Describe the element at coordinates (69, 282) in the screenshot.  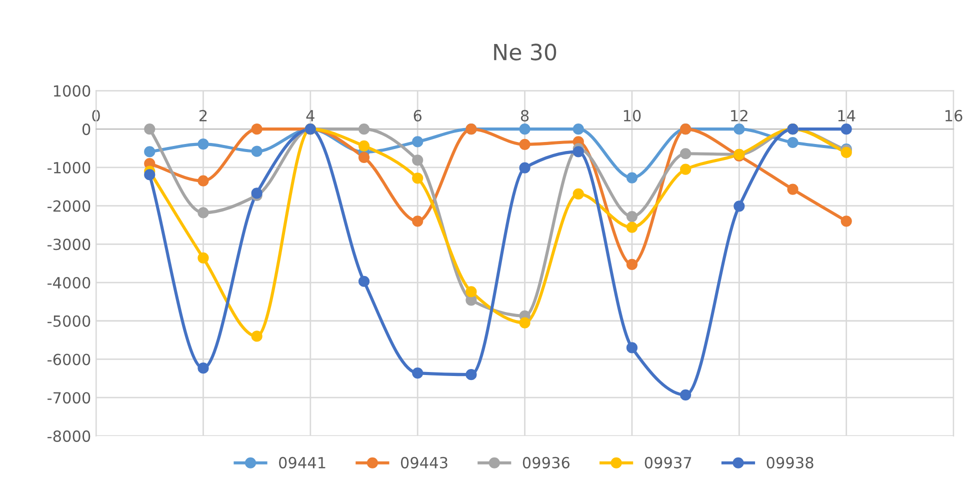
I see `y-tick-label: -4000` at that location.